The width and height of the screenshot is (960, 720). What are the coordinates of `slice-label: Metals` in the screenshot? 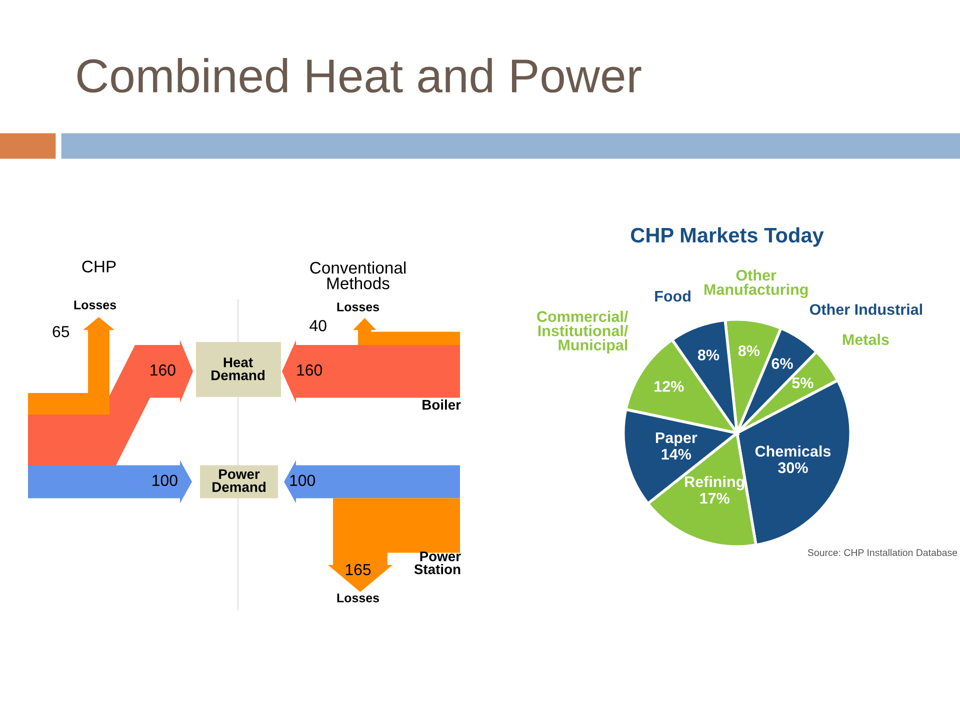 It's located at (865, 340).